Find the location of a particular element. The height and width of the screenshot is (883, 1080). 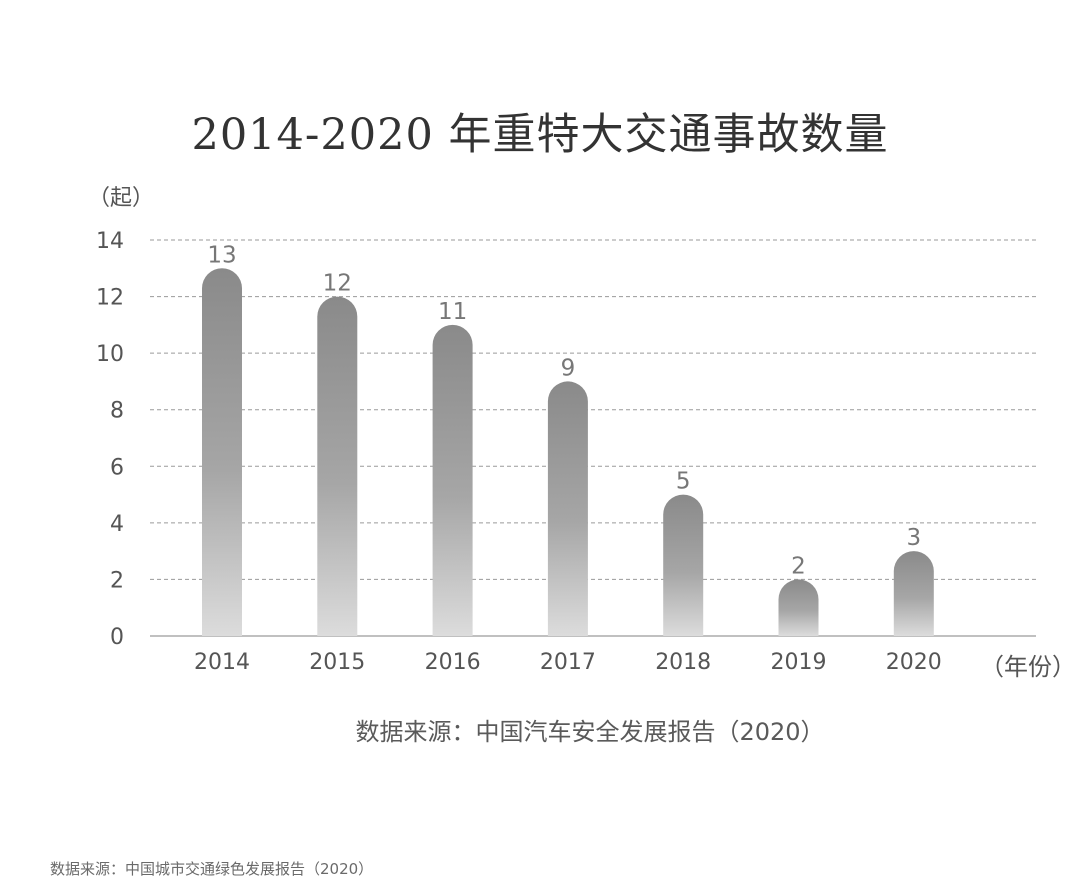

y-tick-label: 0 is located at coordinates (117, 637).